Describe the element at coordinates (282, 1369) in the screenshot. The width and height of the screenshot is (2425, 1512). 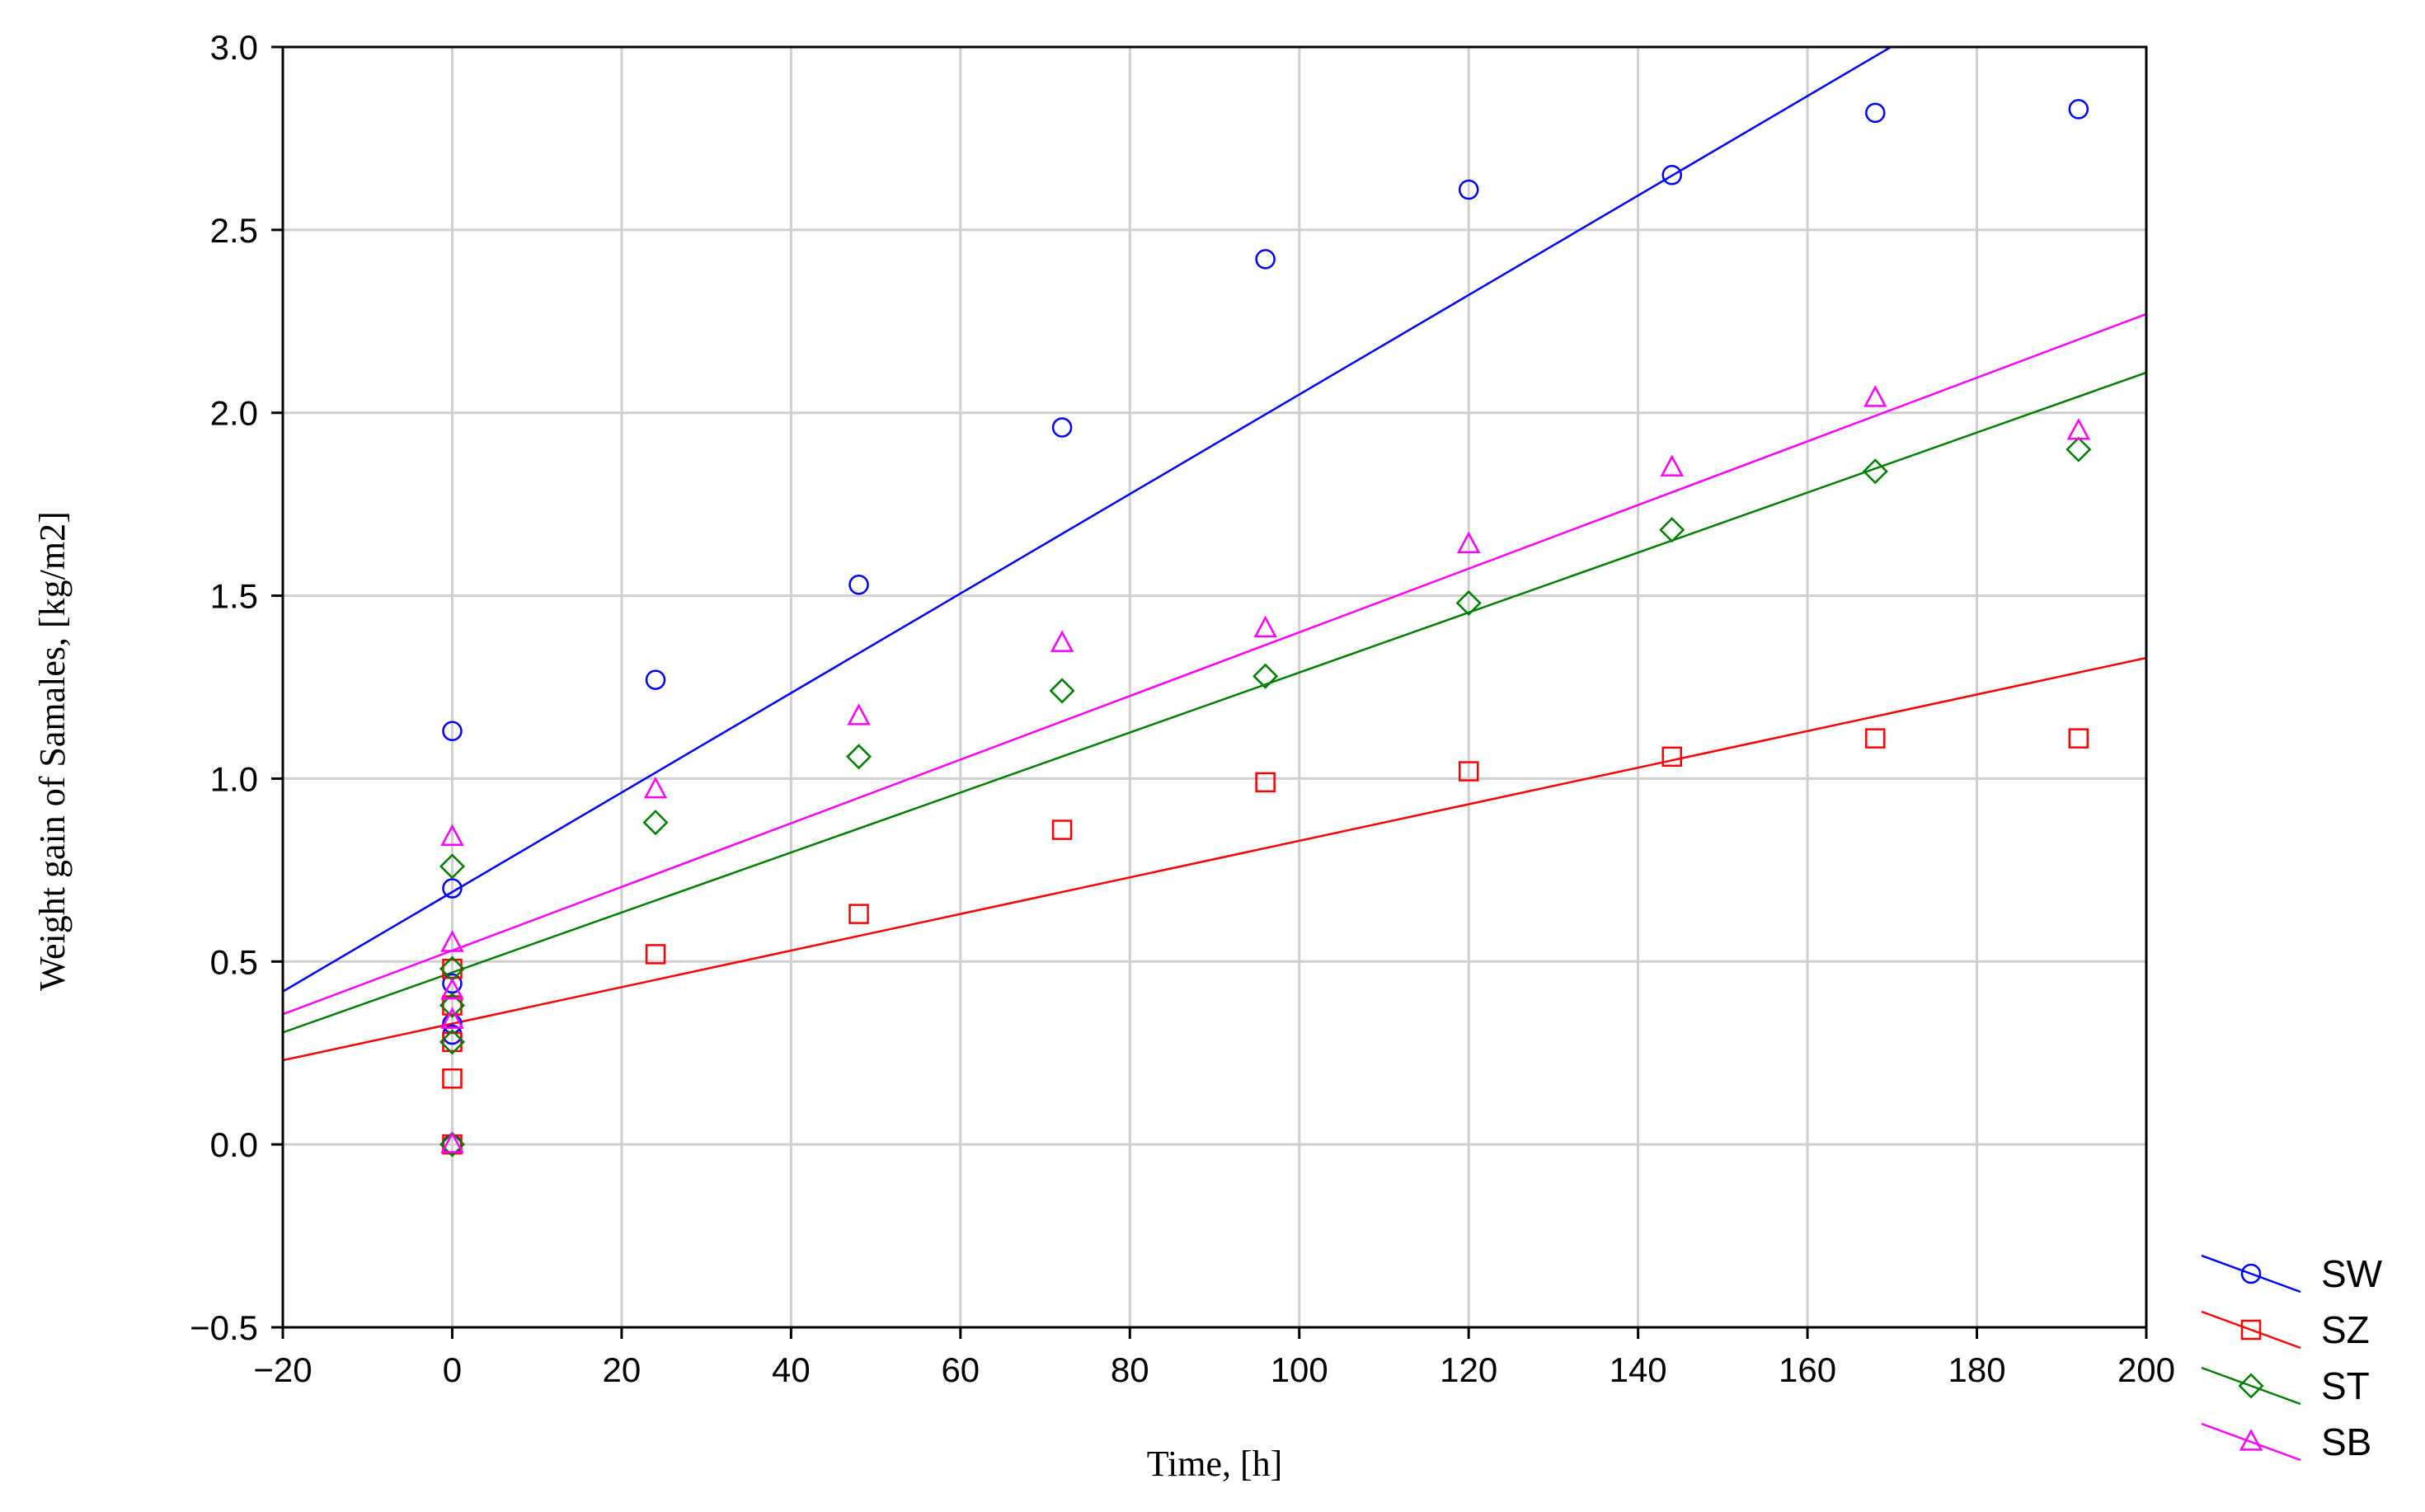
I see `x-tick-label: −20` at that location.